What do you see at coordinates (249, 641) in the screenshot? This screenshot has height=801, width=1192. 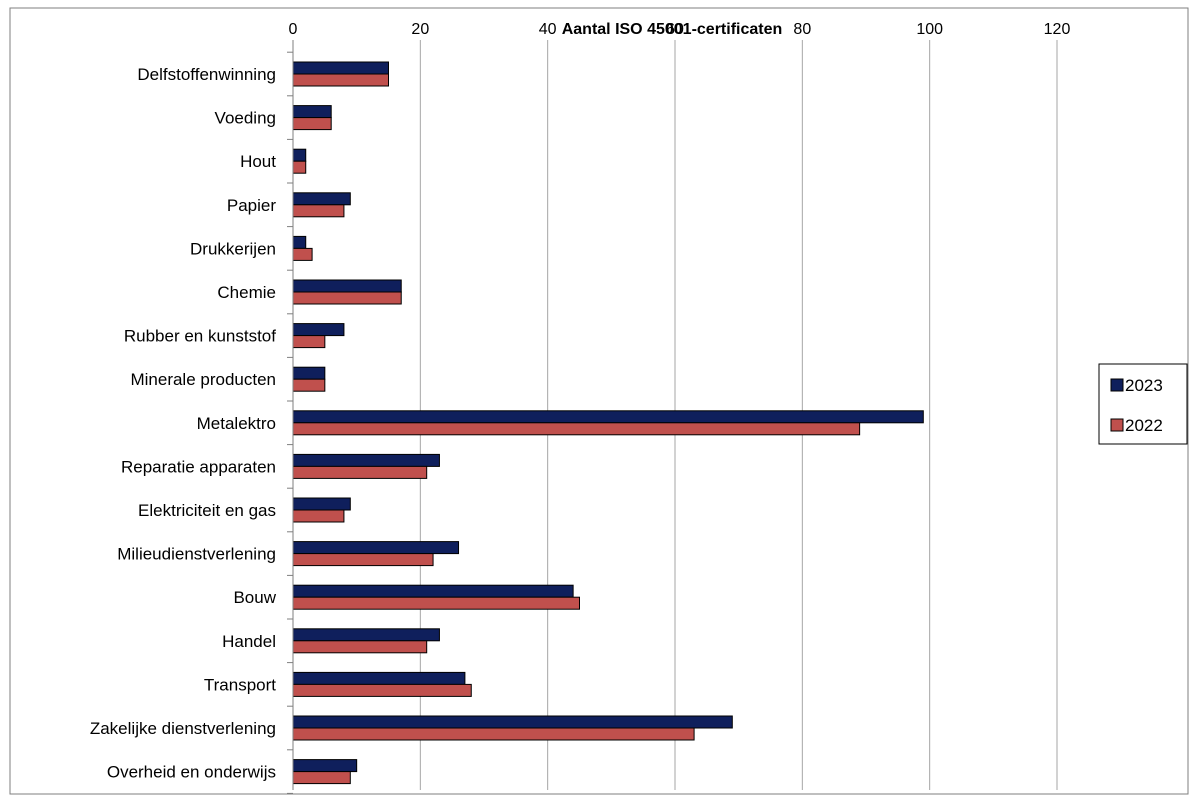 I see `category-label: Handel` at bounding box center [249, 641].